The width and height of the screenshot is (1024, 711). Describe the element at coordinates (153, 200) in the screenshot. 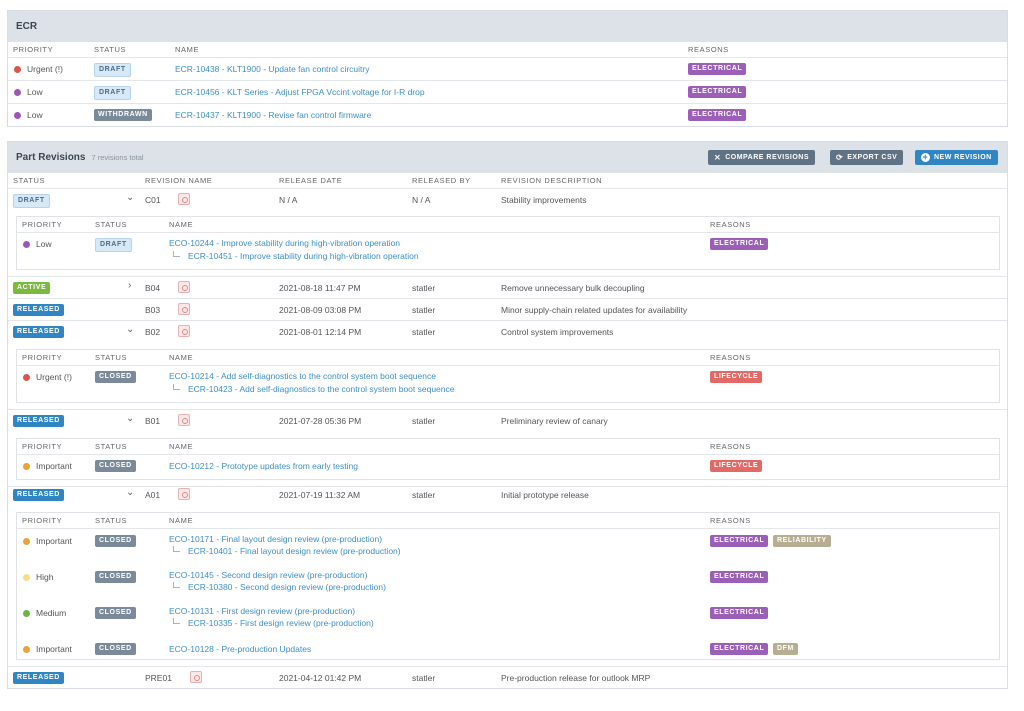

I see `revision-name: C01` at that location.